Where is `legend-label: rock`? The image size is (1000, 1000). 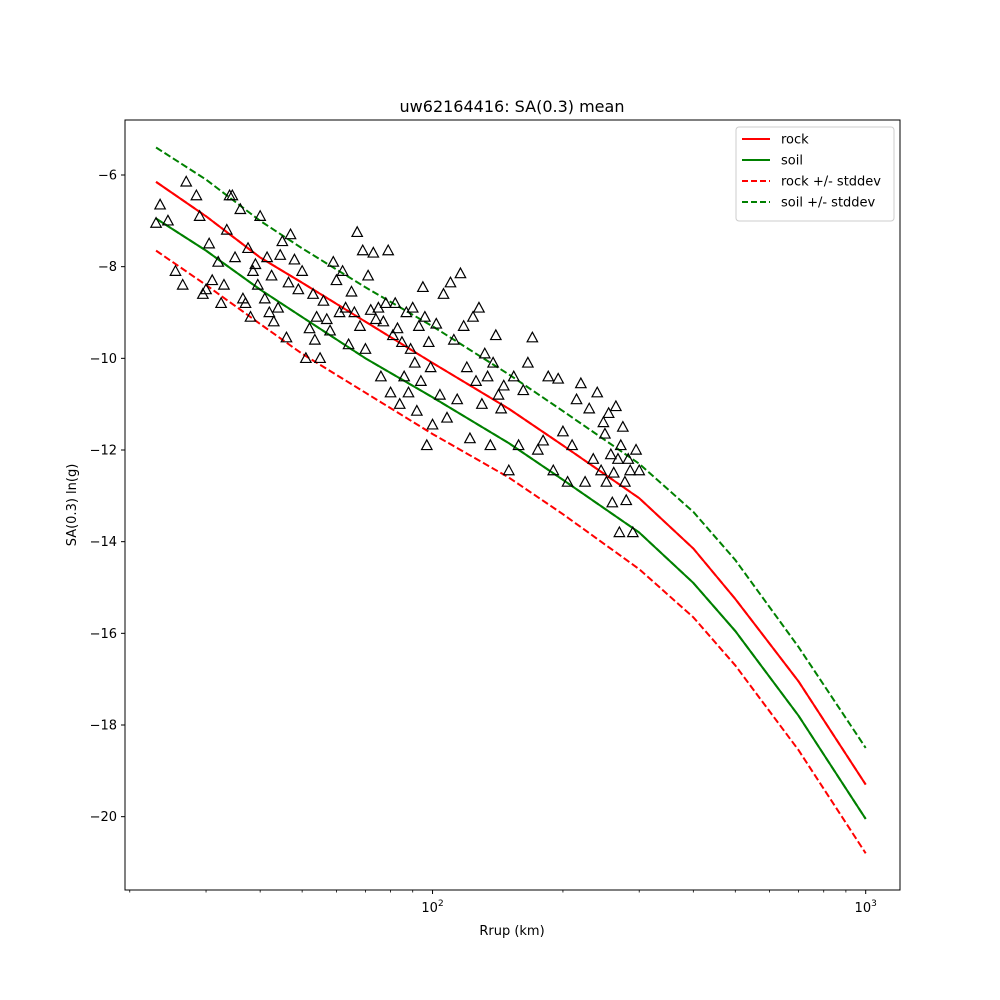
legend-label: rock is located at coordinates (795, 140).